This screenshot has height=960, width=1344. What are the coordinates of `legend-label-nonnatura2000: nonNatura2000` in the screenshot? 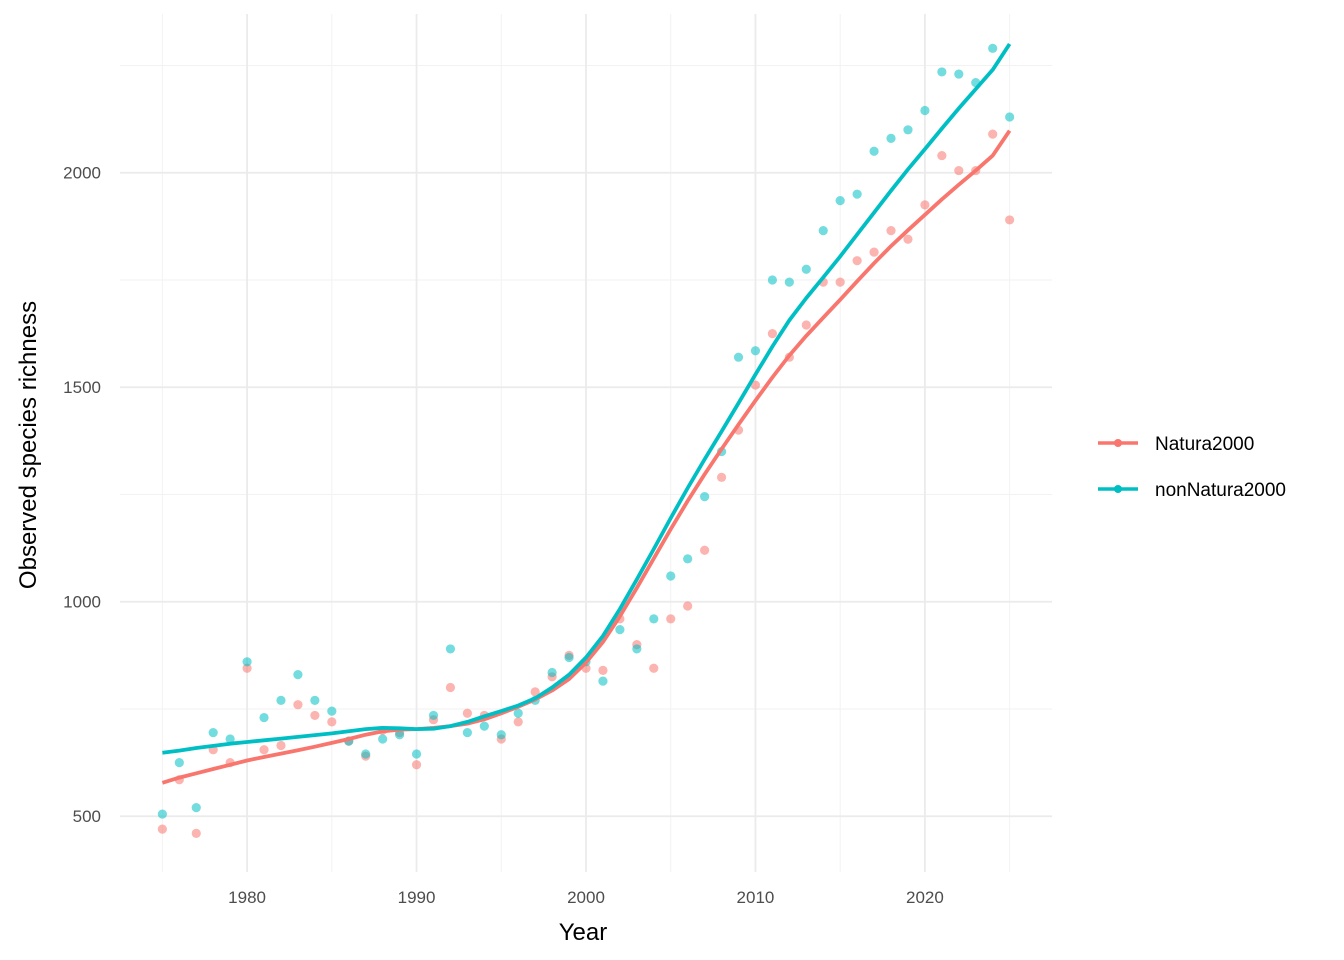 It's located at (1220, 490).